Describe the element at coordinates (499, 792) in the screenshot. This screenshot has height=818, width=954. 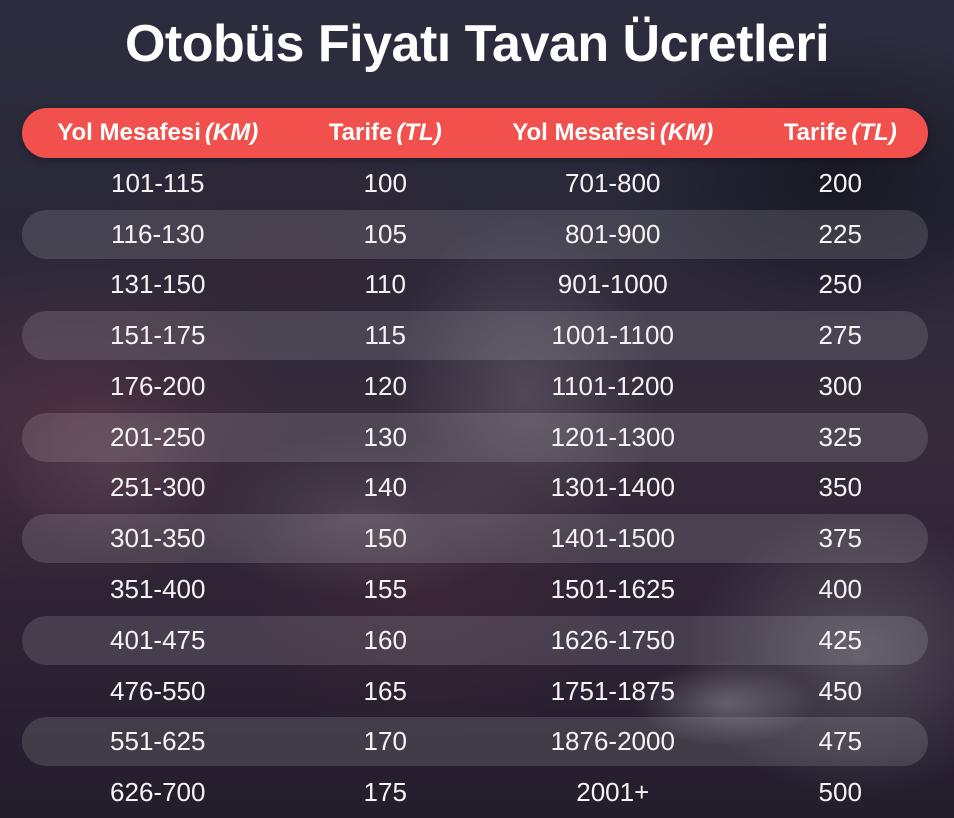
I see `table-row-cells: 626-700 175 2001+ 500` at that location.